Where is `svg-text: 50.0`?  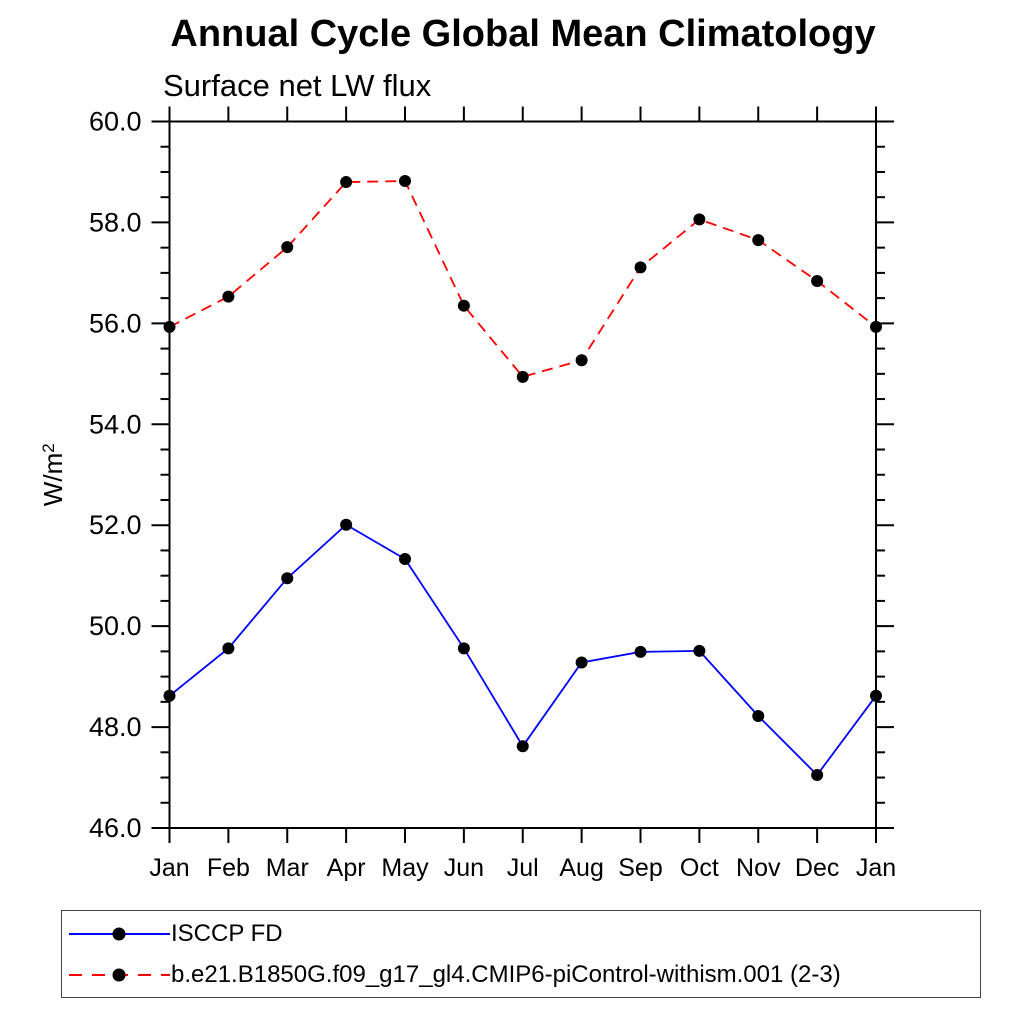
svg-text: 50.0 is located at coordinates (115, 626).